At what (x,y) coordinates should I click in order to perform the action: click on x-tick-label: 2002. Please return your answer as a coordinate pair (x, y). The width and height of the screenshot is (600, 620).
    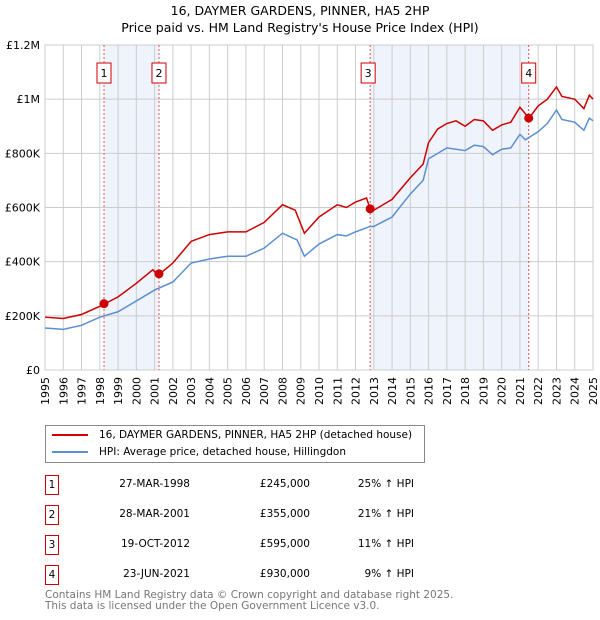
    Looking at the image, I should click on (173, 391).